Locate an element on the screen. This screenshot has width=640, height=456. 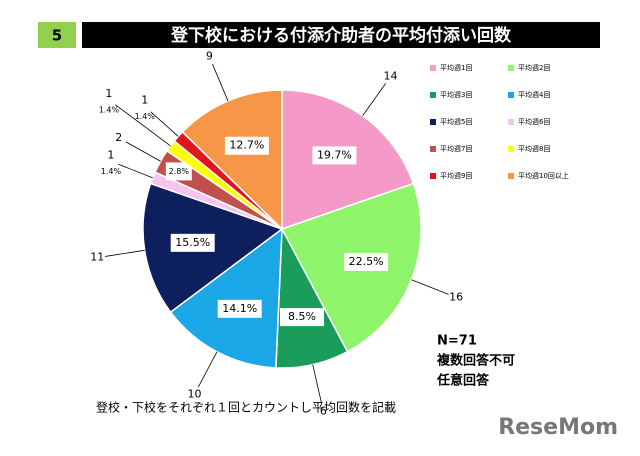
number-box is located at coordinates (57, 35).